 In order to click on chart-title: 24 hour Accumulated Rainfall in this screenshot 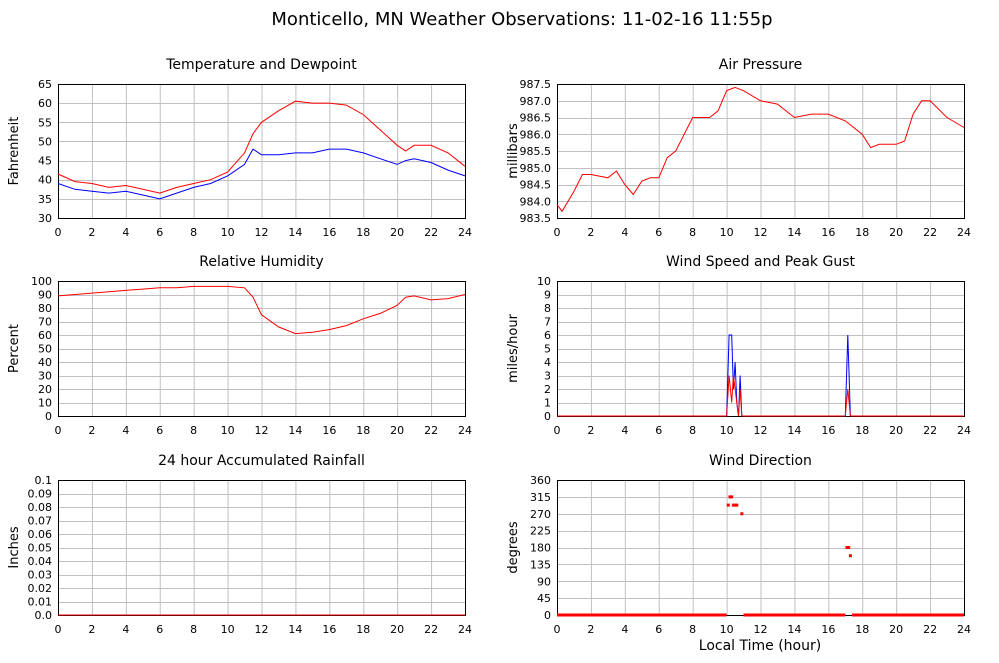, I will do `click(261, 461)`.